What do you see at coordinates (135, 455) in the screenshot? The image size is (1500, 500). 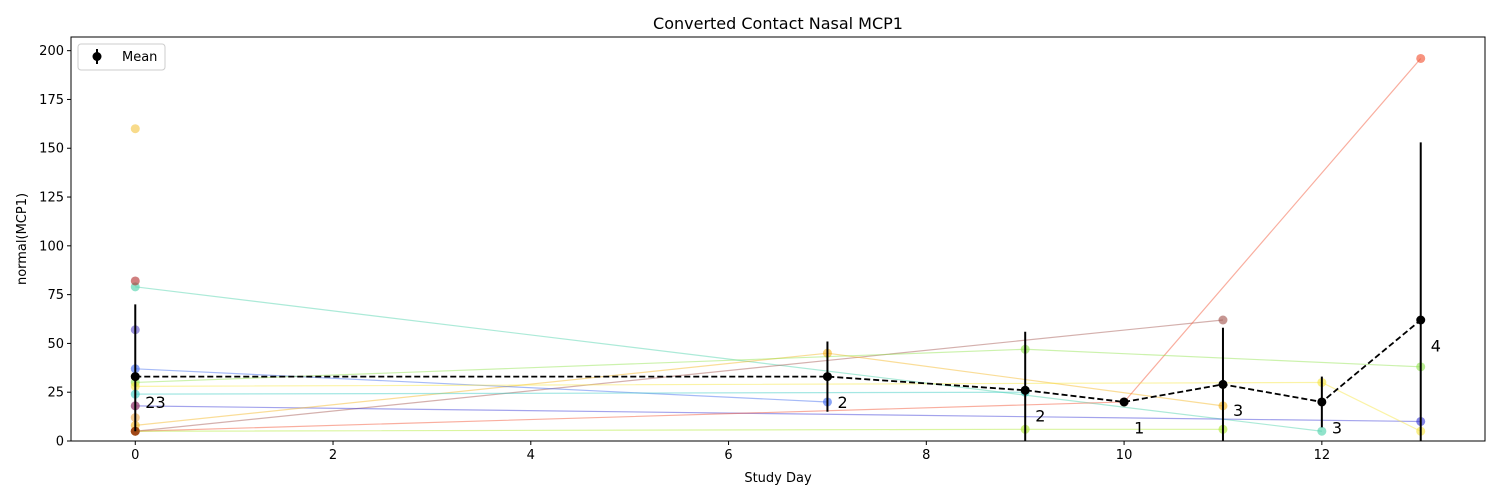 I see `x-tick-label: 0` at bounding box center [135, 455].